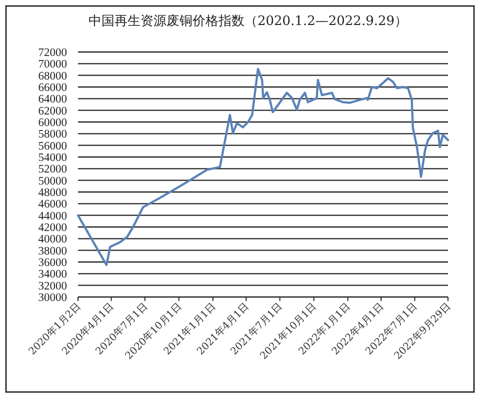 The width and height of the screenshot is (480, 400). What do you see at coordinates (53, 64) in the screenshot?
I see `y-tick-label: 70000` at bounding box center [53, 64].